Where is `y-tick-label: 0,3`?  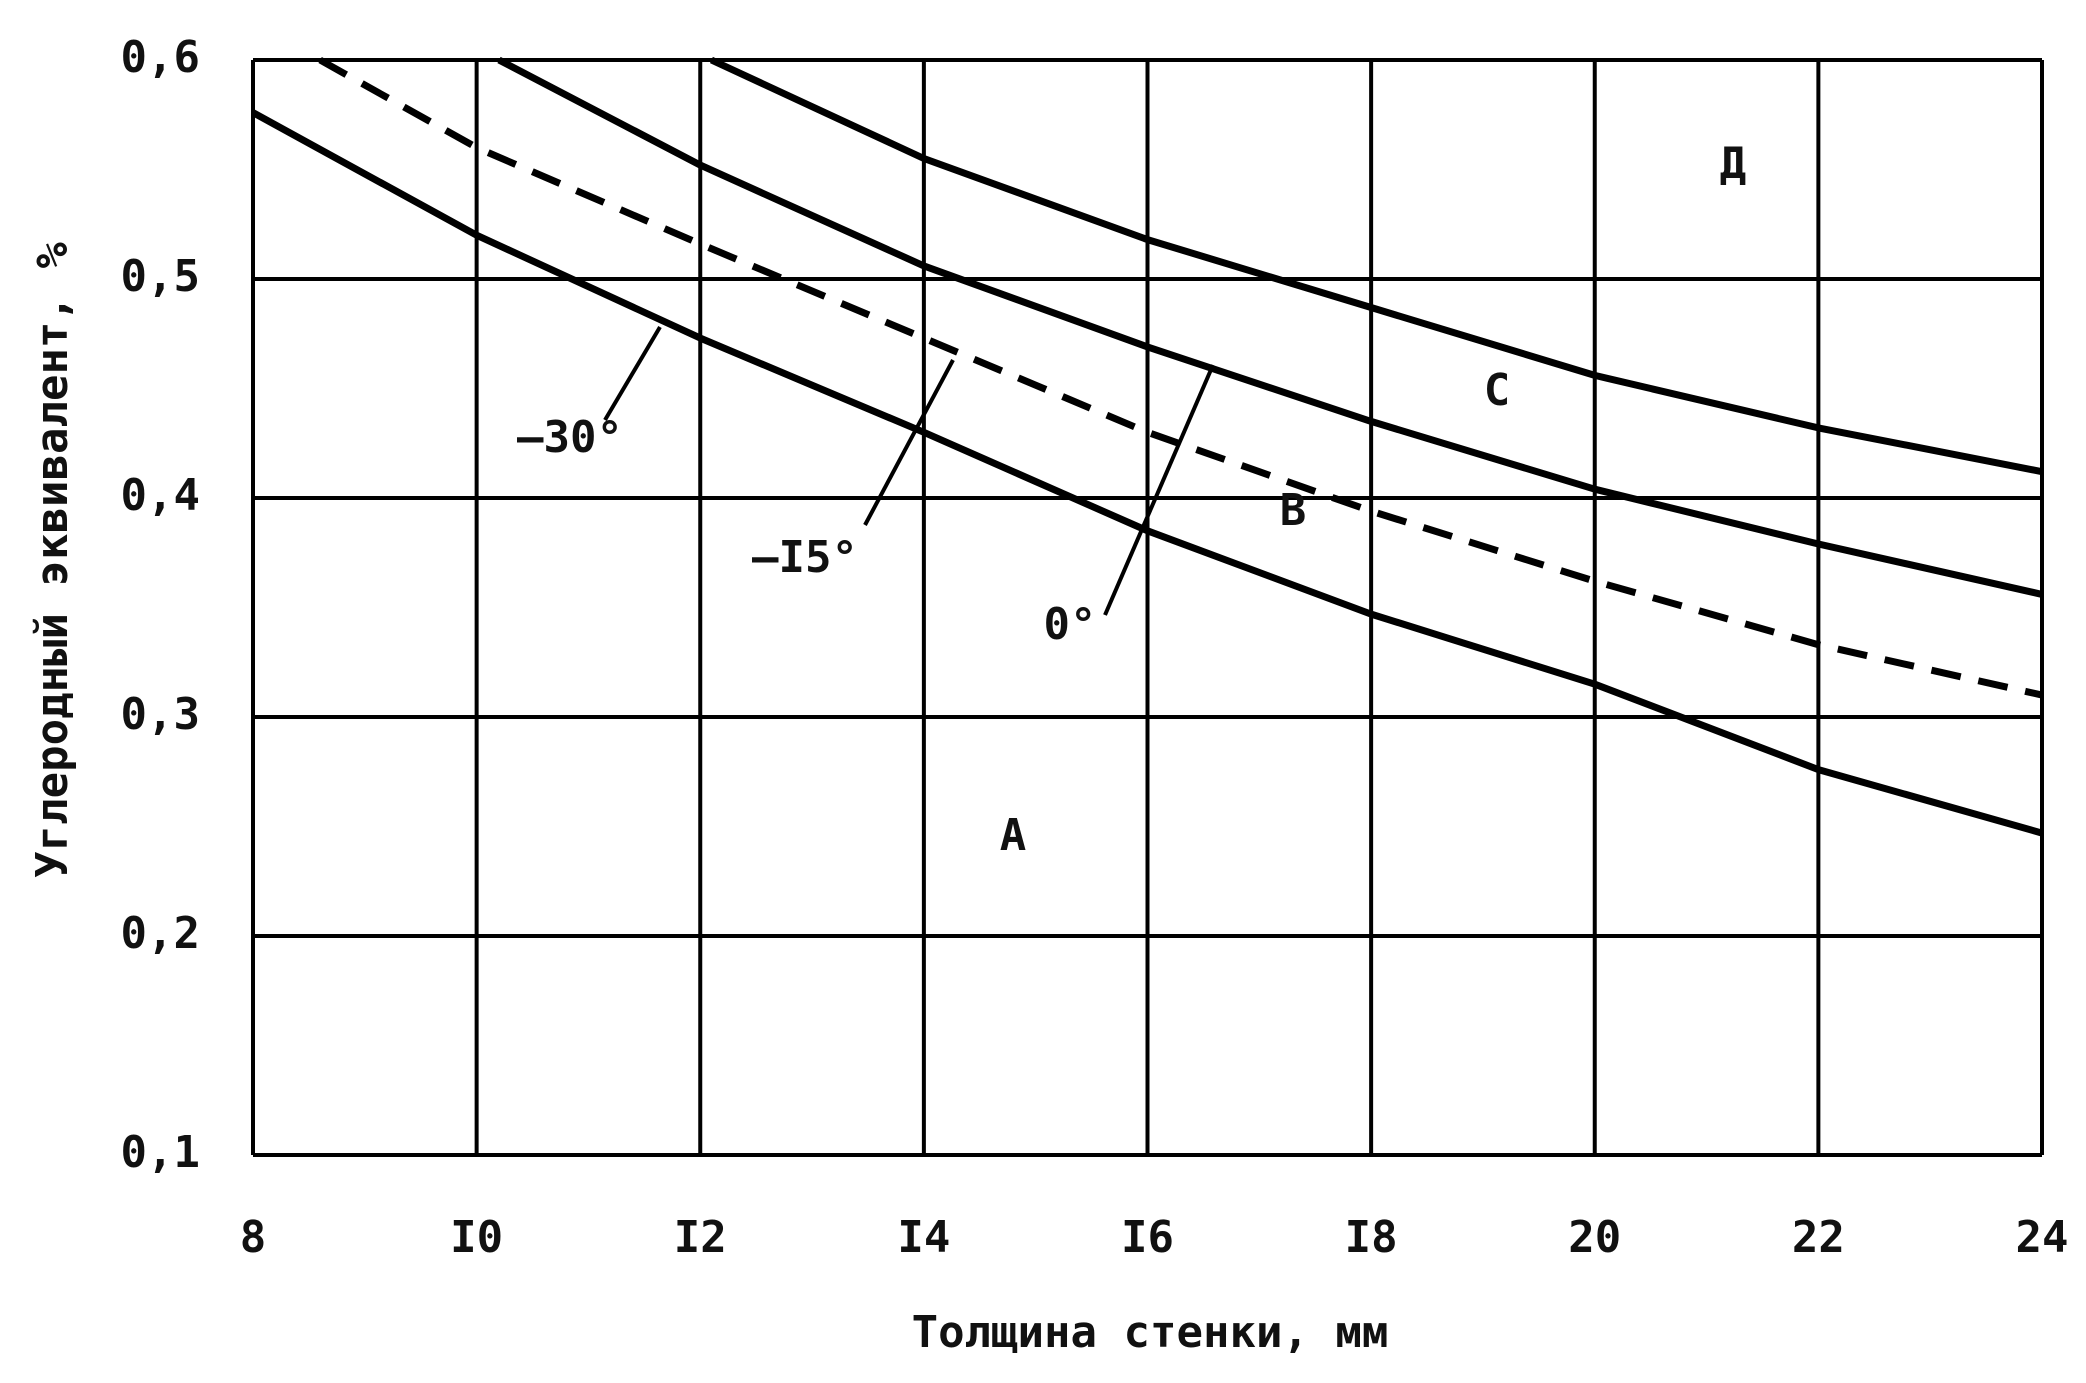
y-tick-label: 0,3 is located at coordinates (160, 714).